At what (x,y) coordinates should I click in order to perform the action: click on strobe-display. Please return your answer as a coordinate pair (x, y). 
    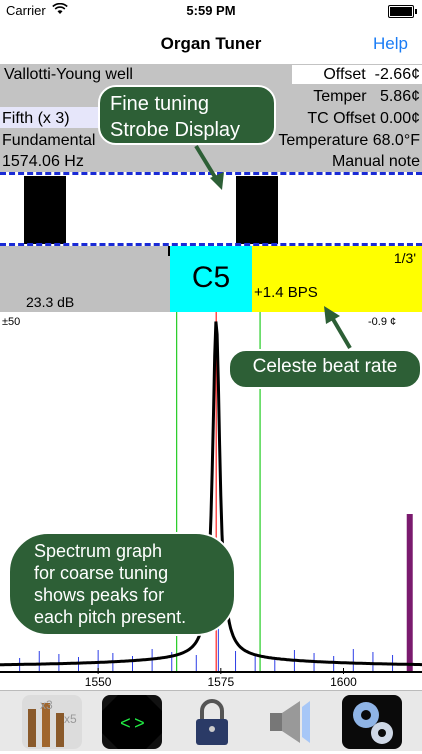
    Looking at the image, I should click on (211, 209).